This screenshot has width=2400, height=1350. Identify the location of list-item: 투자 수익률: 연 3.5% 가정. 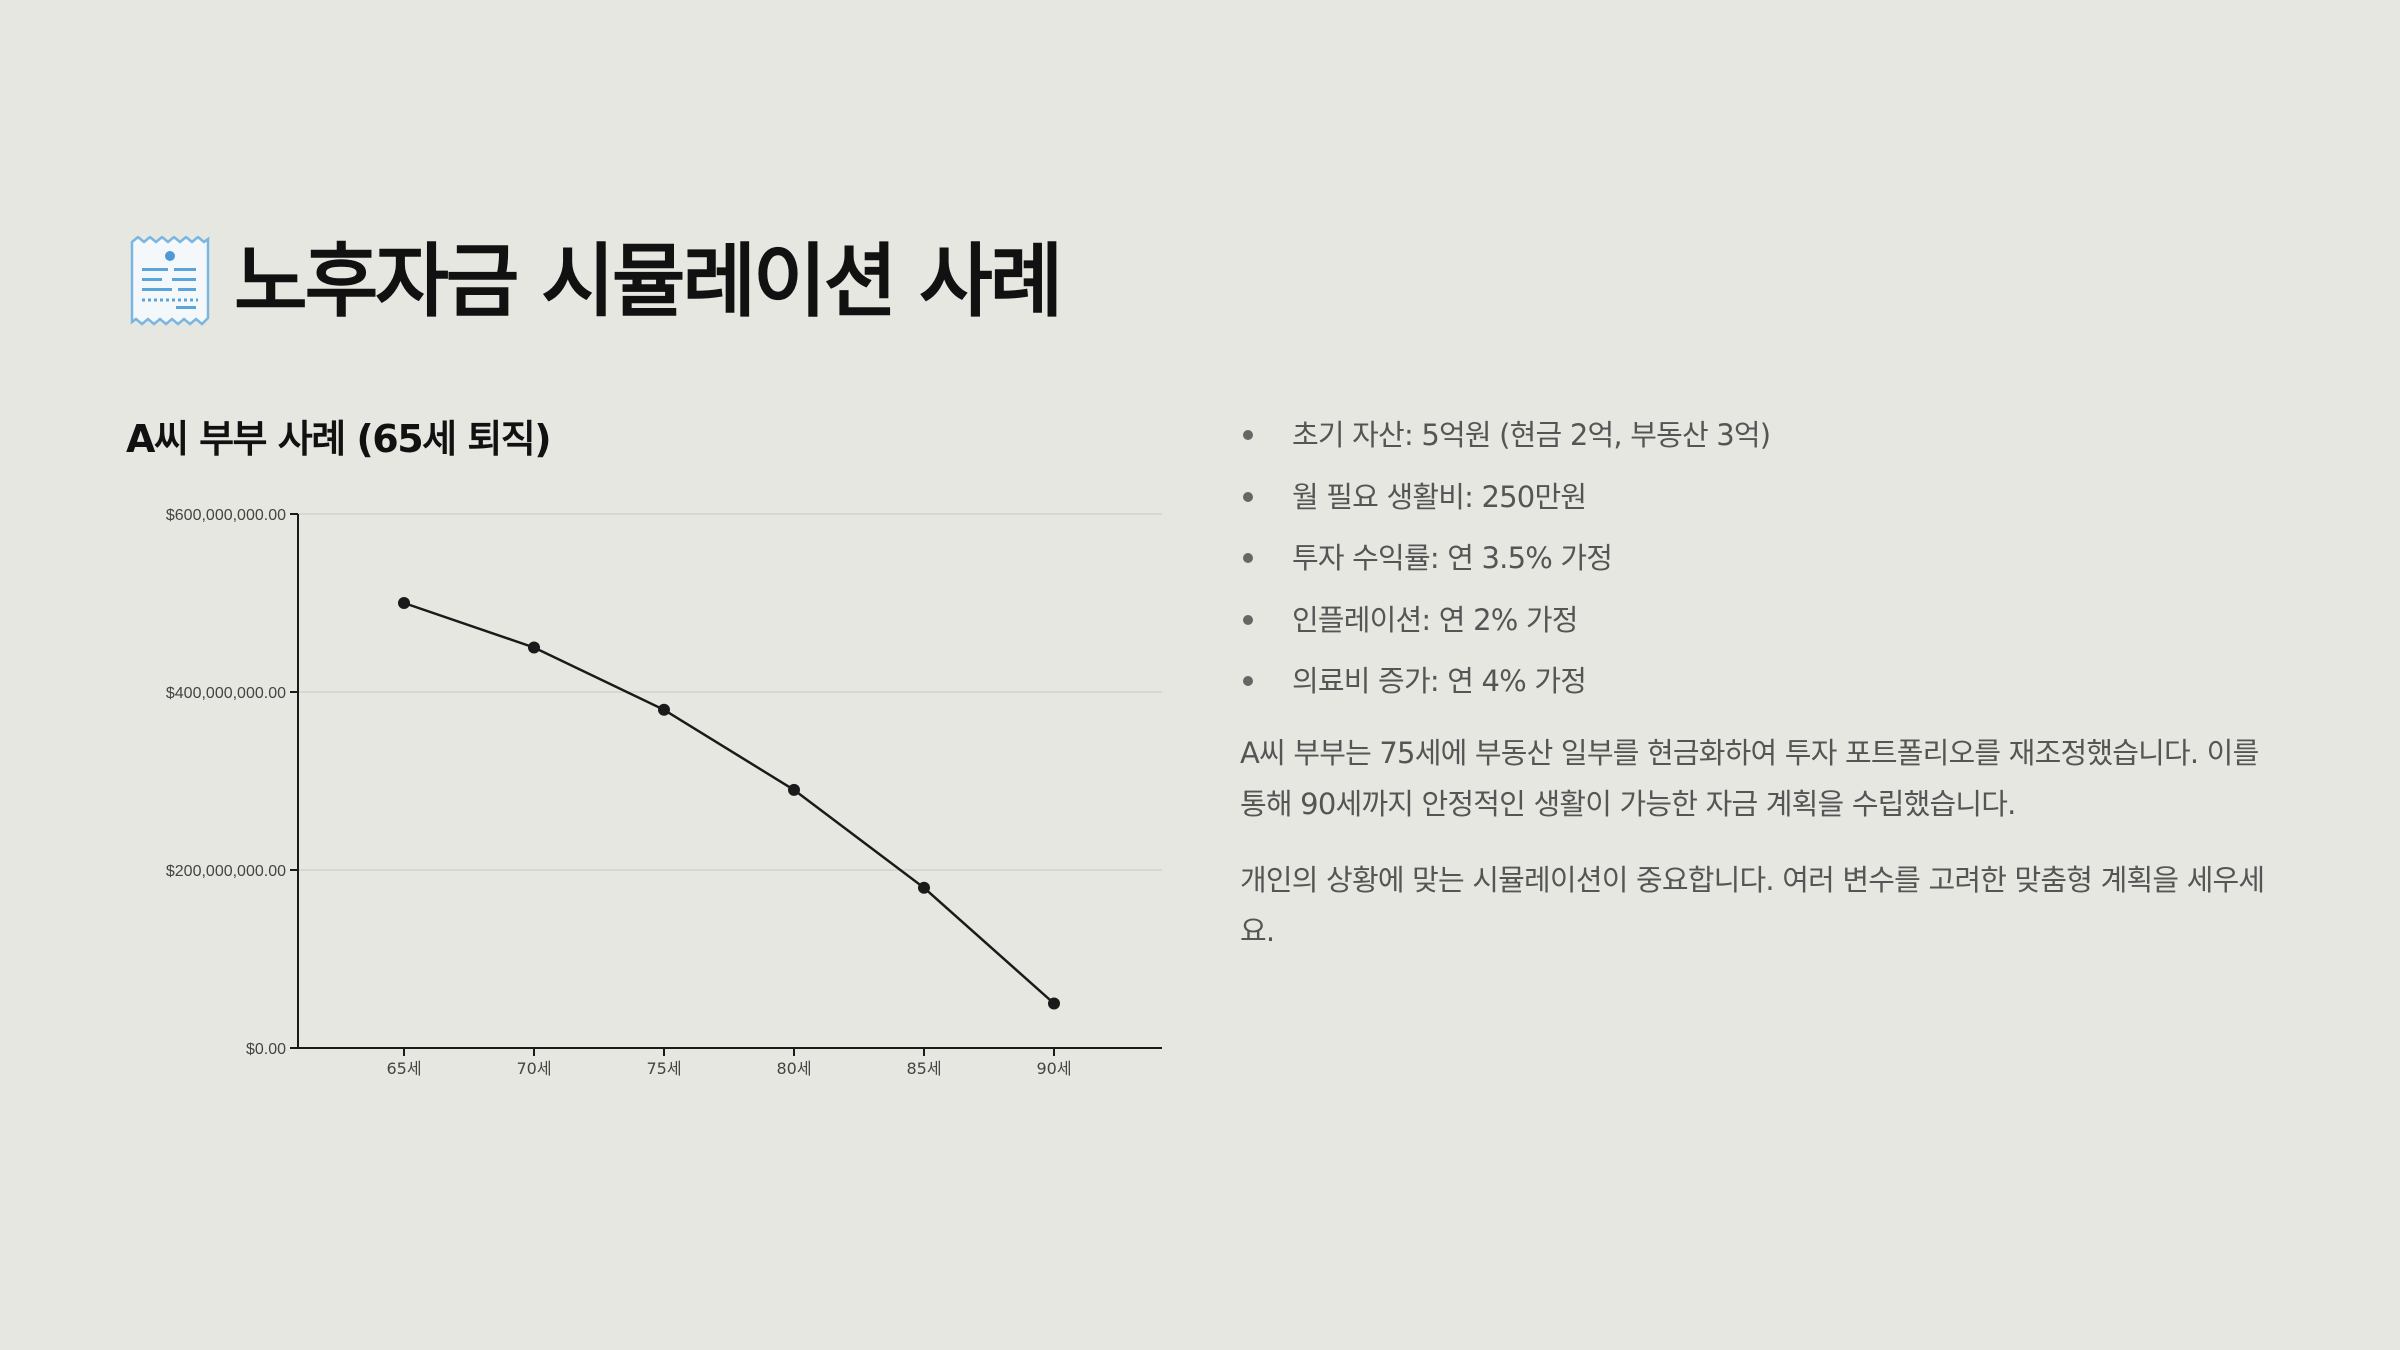
(1760, 564).